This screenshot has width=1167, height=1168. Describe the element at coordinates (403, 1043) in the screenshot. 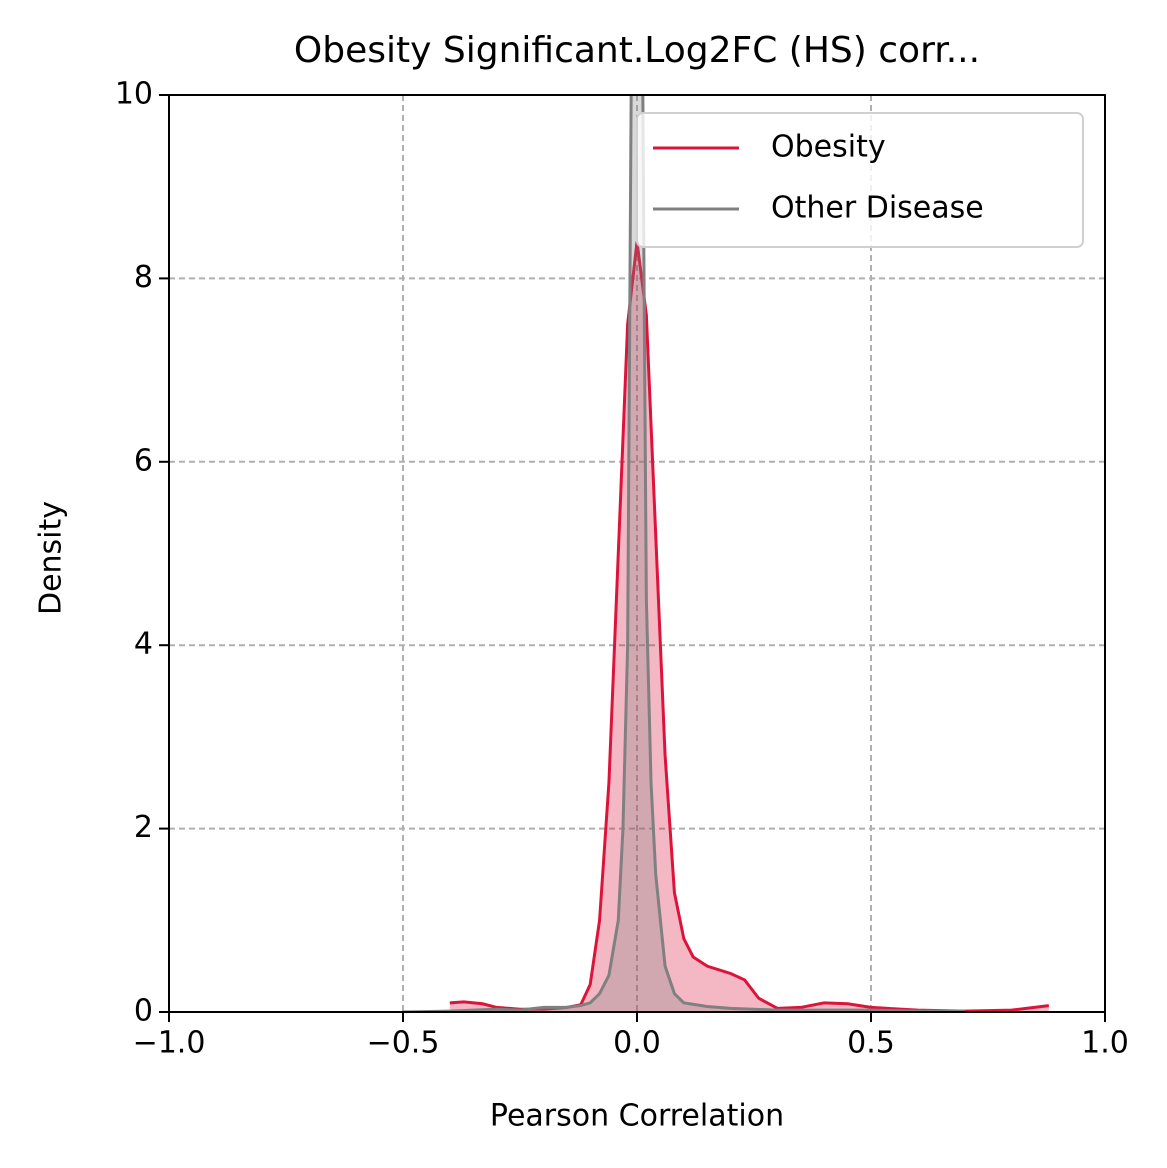

I see `x-tick-label: −0.5` at that location.